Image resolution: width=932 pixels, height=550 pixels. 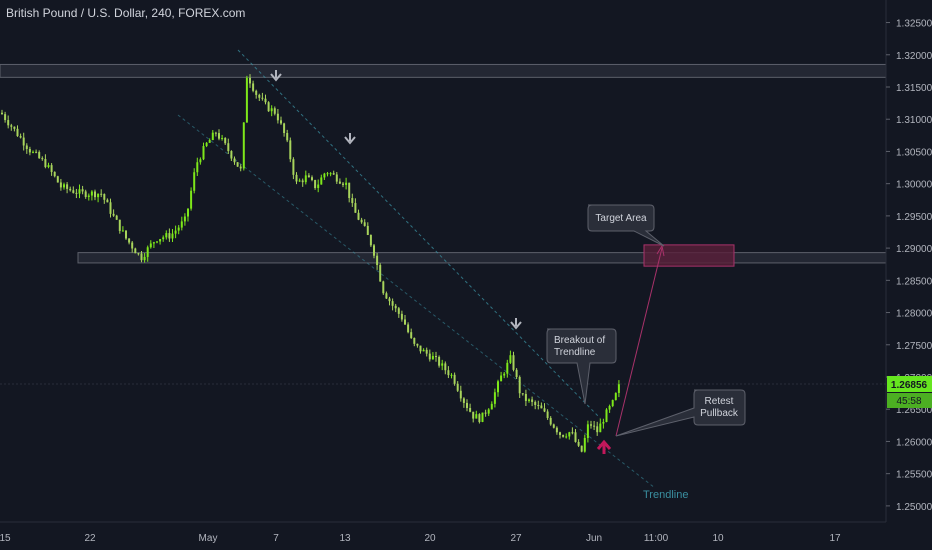 What do you see at coordinates (443, 70) in the screenshot?
I see `resistance-zone` at bounding box center [443, 70].